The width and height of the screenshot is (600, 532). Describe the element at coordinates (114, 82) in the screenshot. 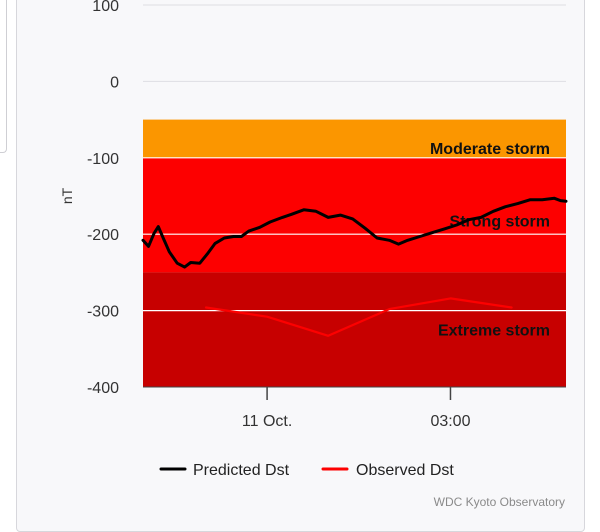

I see `y-tick-label-1: 0` at that location.